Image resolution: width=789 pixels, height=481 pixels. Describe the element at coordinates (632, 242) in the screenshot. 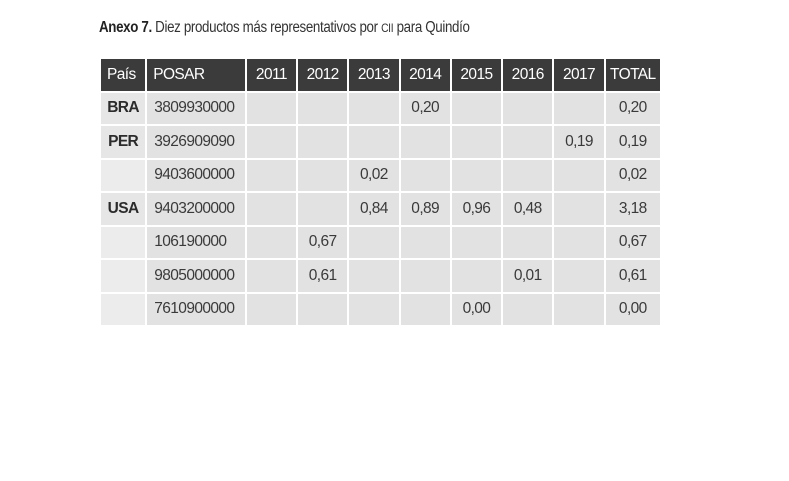

I see `cell-total: 0,67` at that location.